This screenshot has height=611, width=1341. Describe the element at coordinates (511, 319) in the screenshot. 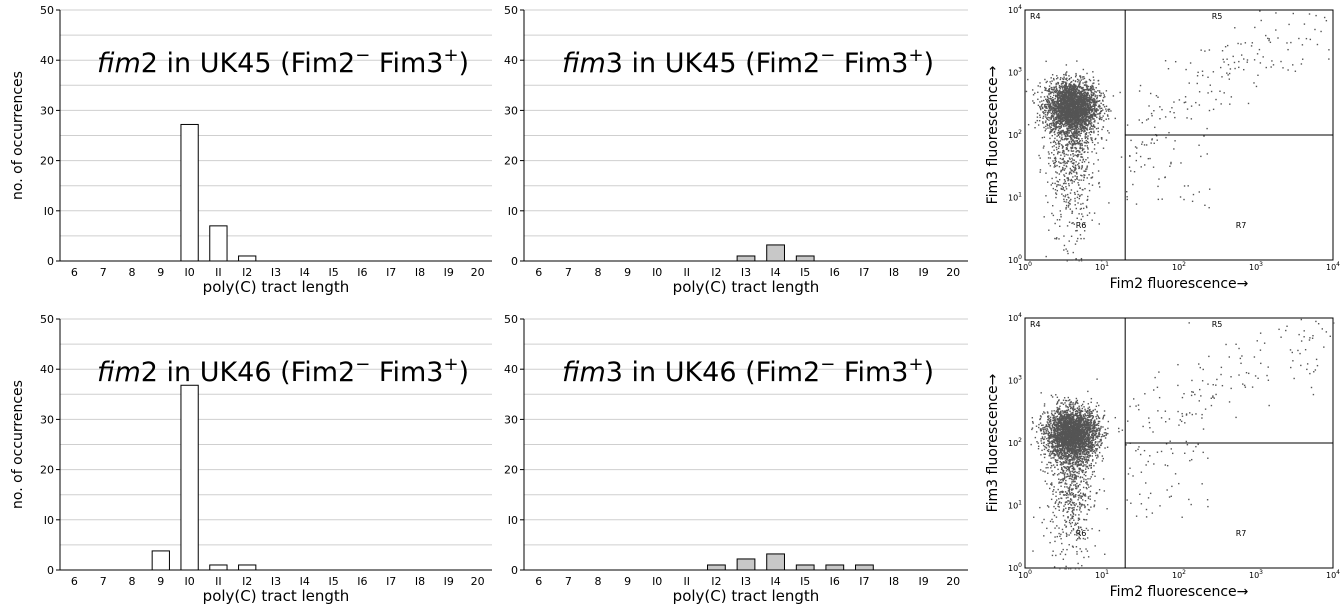

I see `y-tick-label: 50` at that location.